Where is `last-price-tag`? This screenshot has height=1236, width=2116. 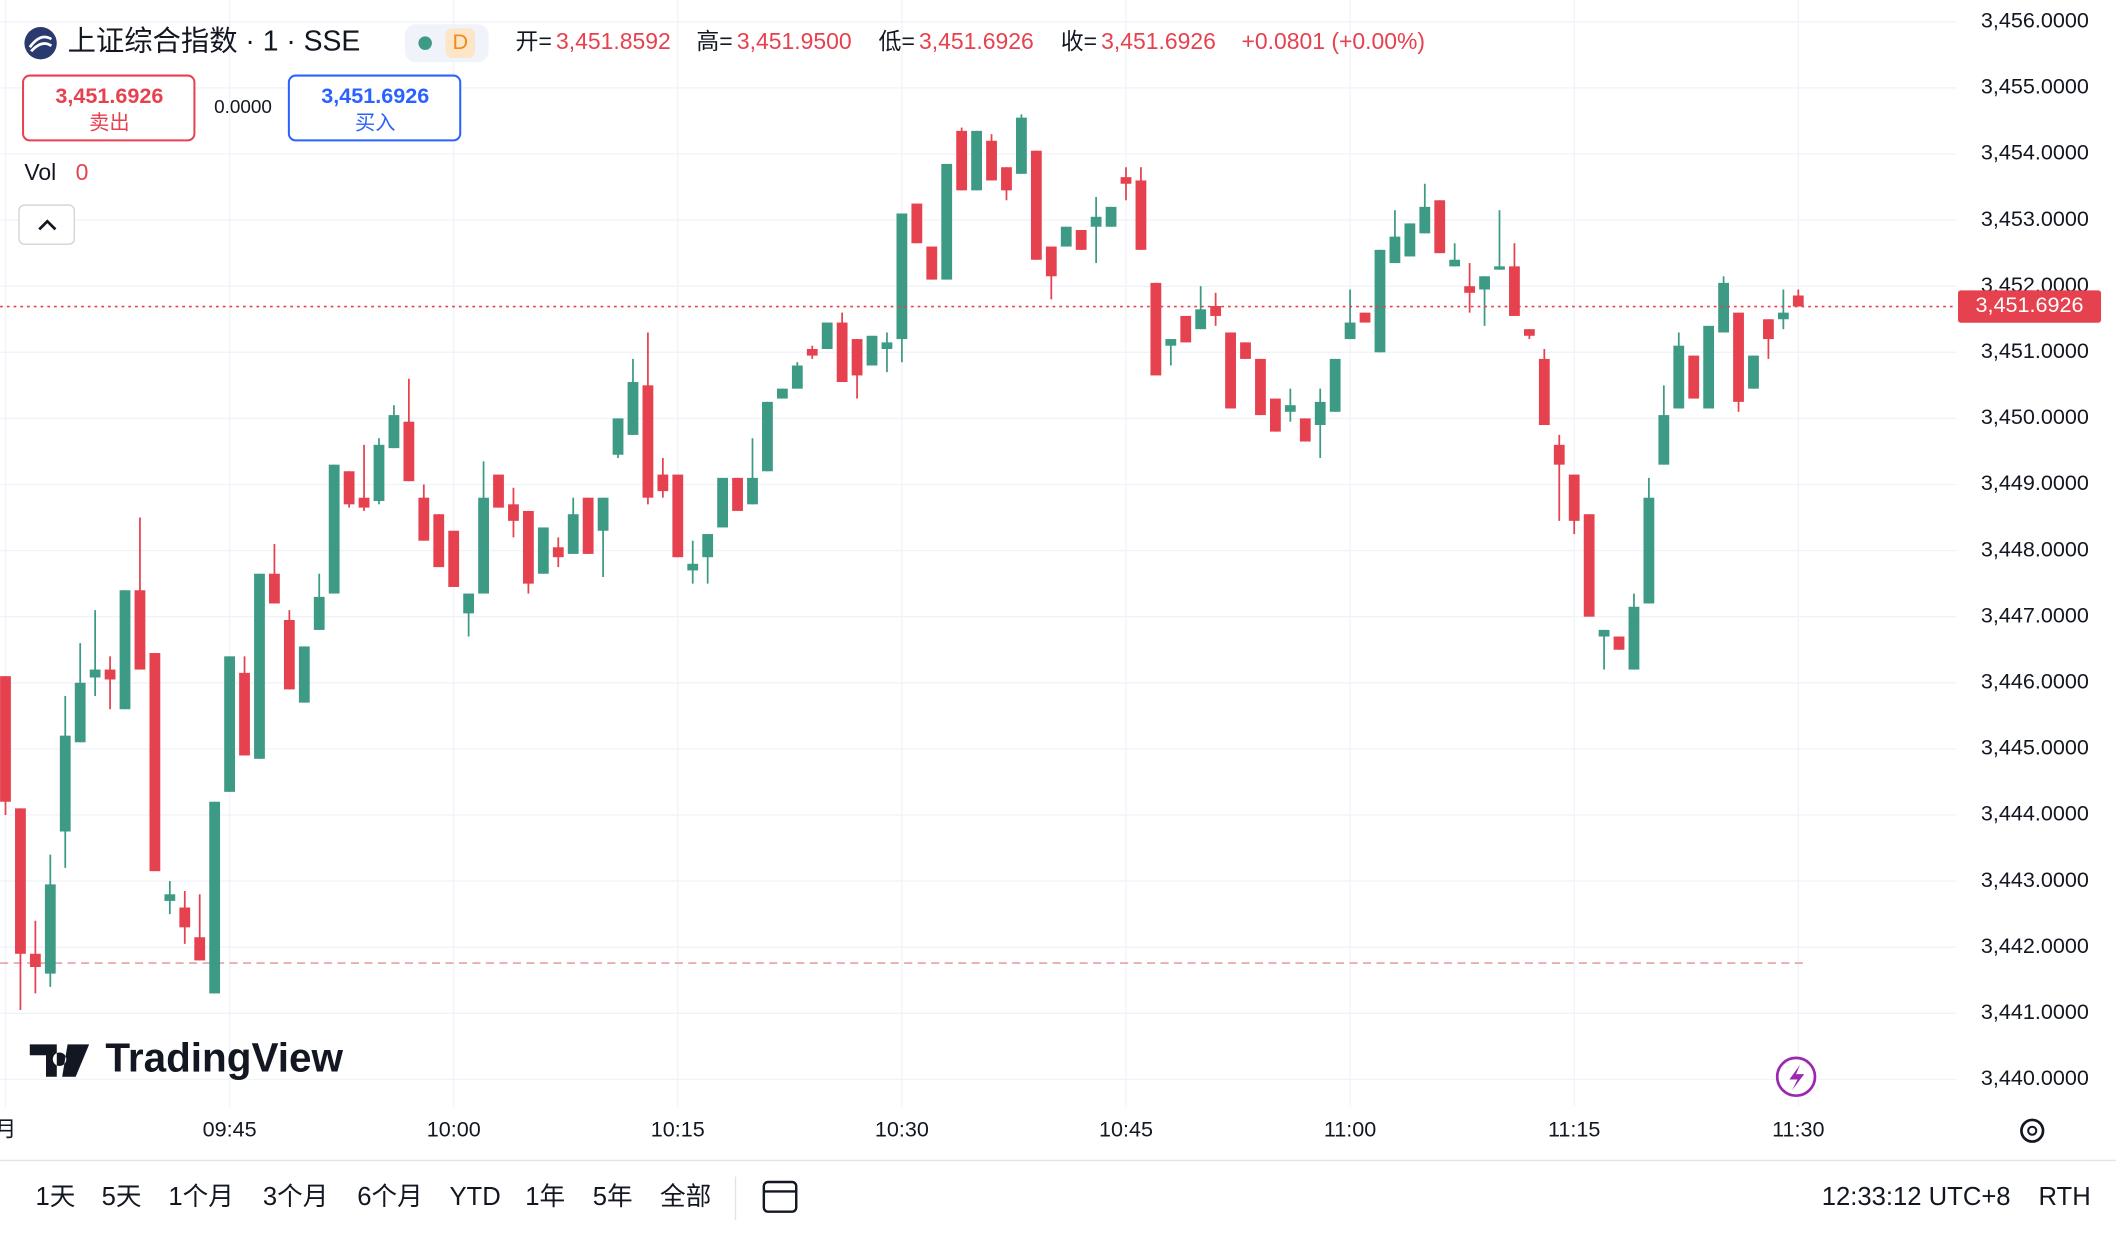
last-price-tag is located at coordinates (2030, 306).